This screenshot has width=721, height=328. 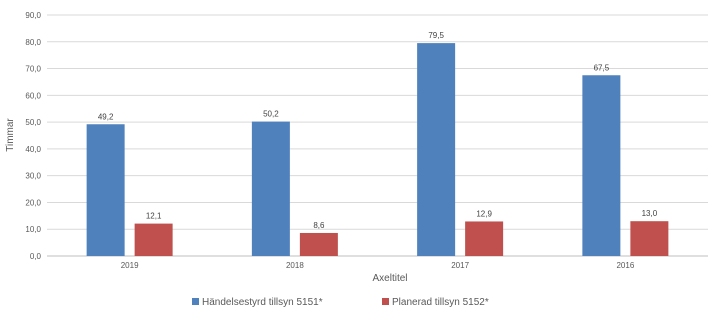 What do you see at coordinates (650, 213) in the screenshot?
I see `data-label: 13,0` at bounding box center [650, 213].